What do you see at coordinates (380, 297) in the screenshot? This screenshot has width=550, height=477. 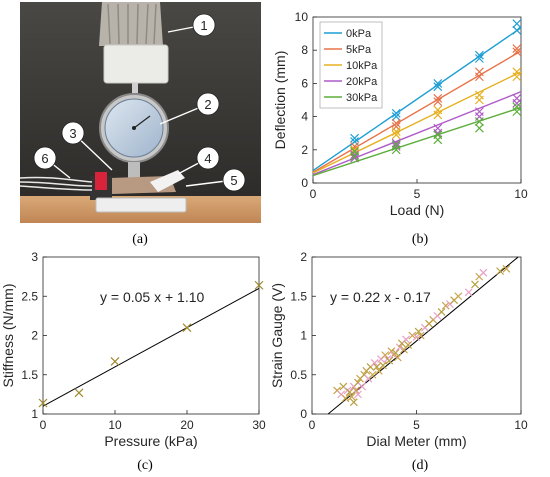 I see `fit-equation: y = 0.22 x - 0.17` at bounding box center [380, 297].